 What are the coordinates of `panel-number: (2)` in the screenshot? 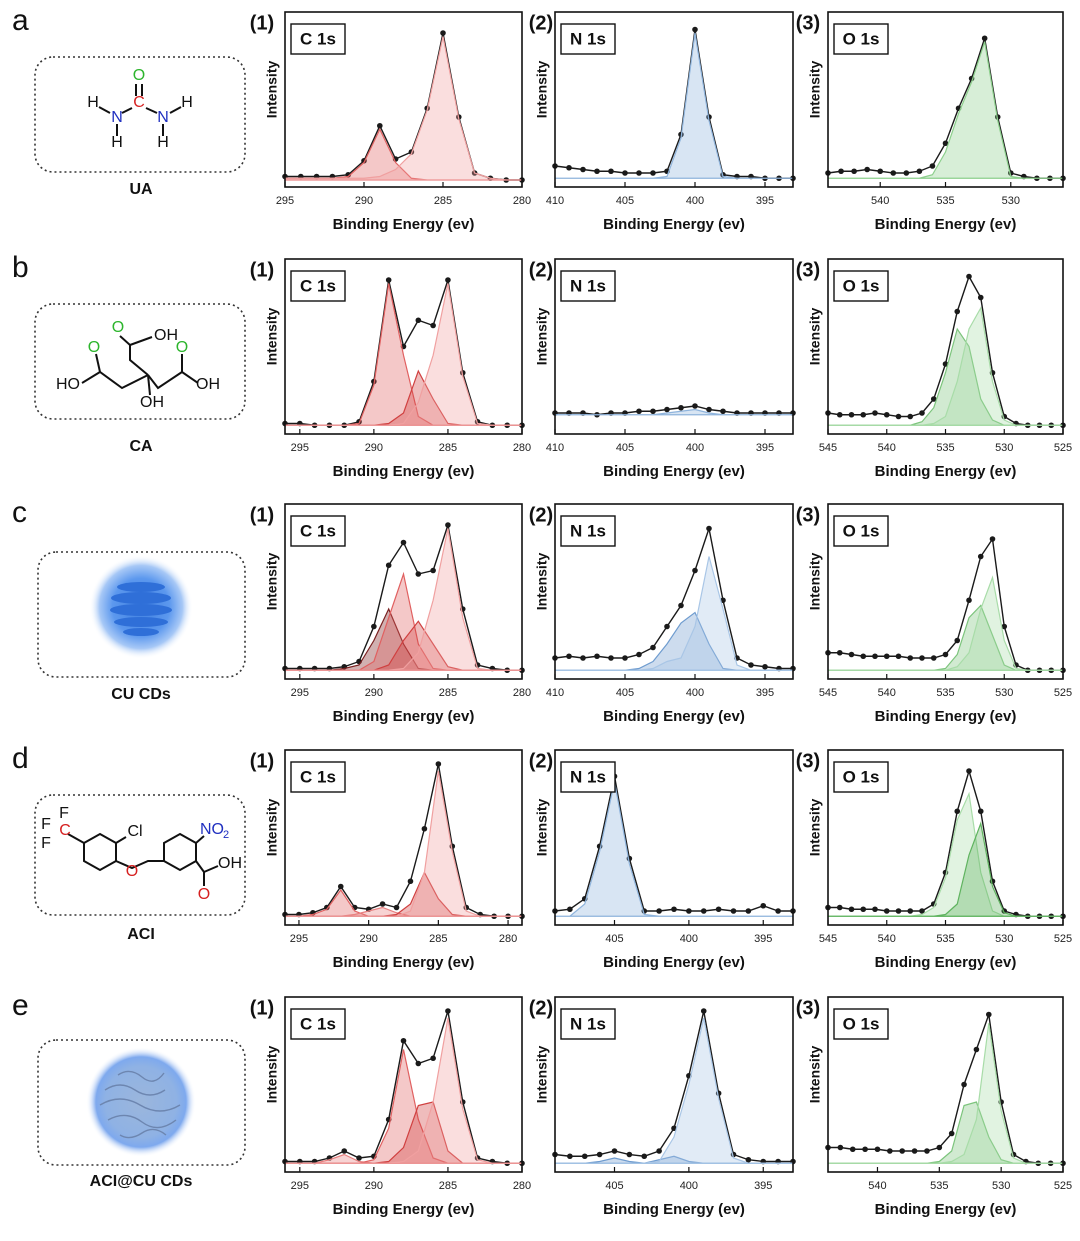 It's located at (541, 515).